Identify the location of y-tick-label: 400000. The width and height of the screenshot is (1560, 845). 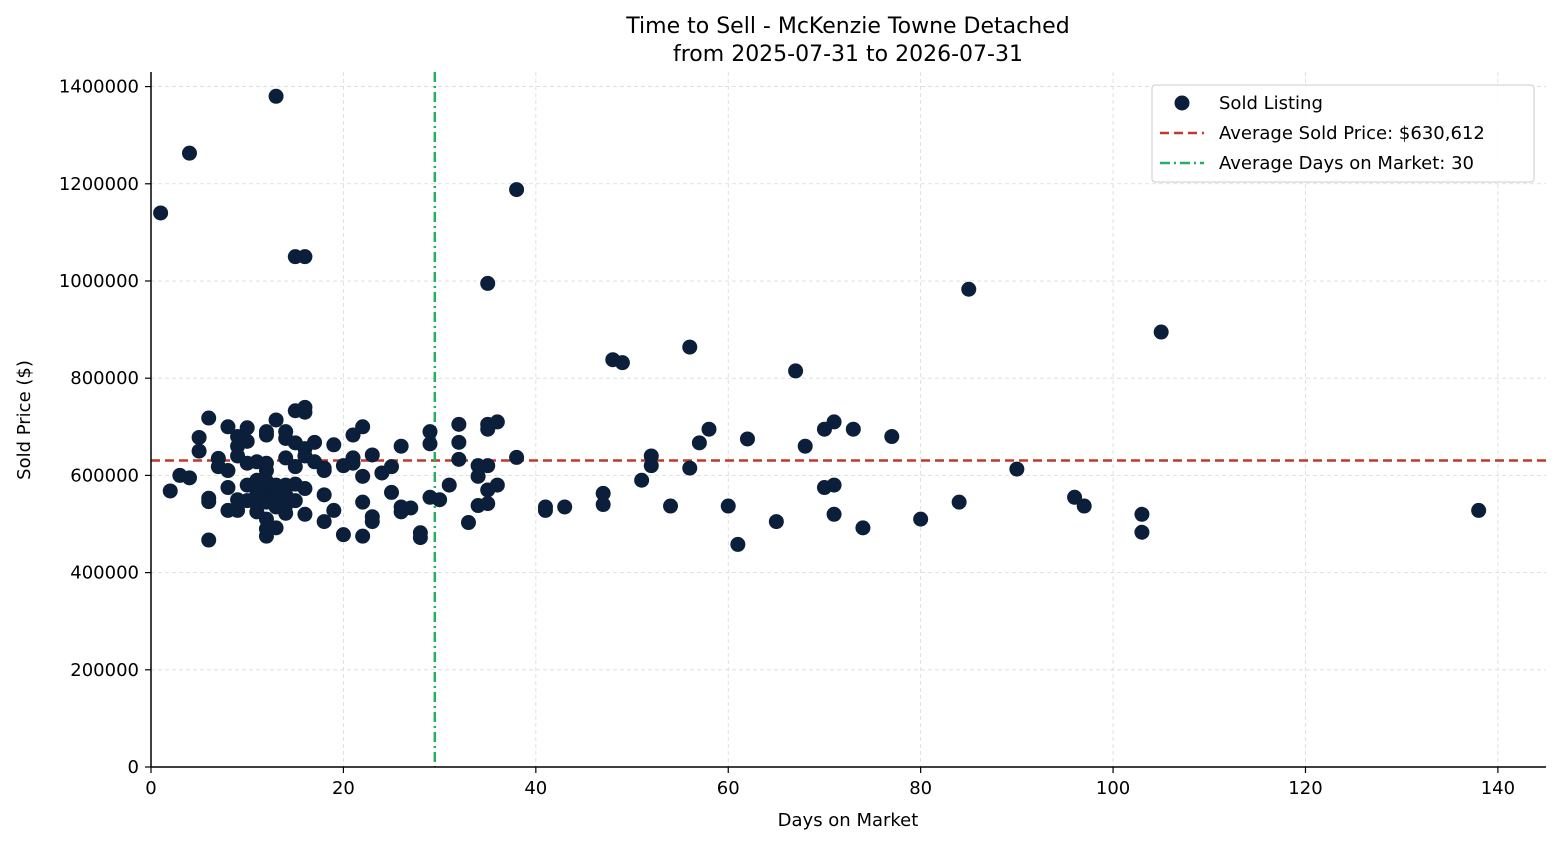
(104, 573).